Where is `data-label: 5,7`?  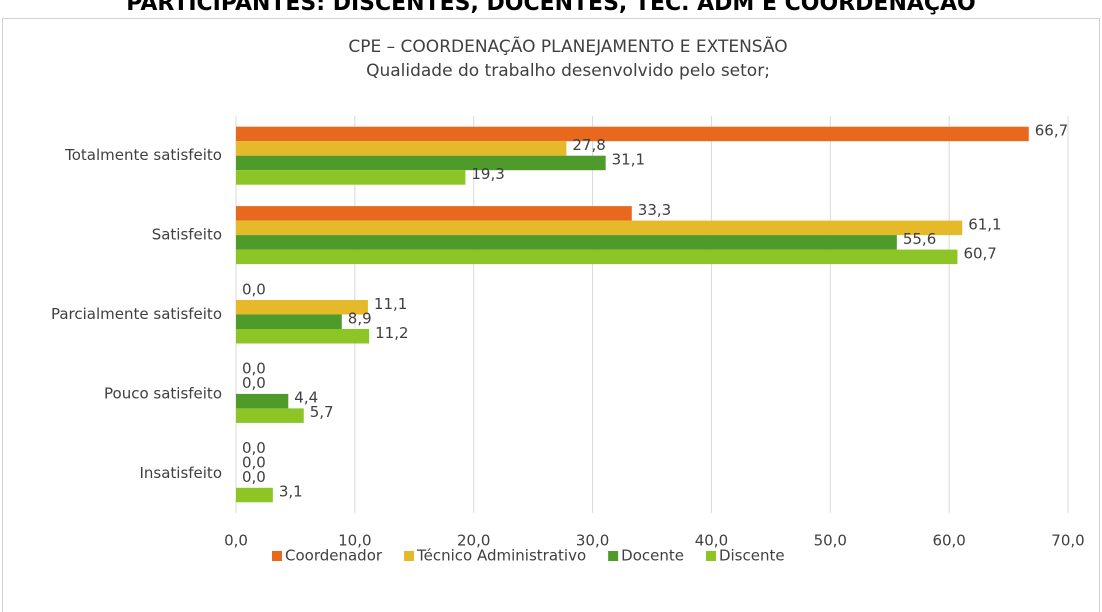
data-label: 5,7 is located at coordinates (322, 412).